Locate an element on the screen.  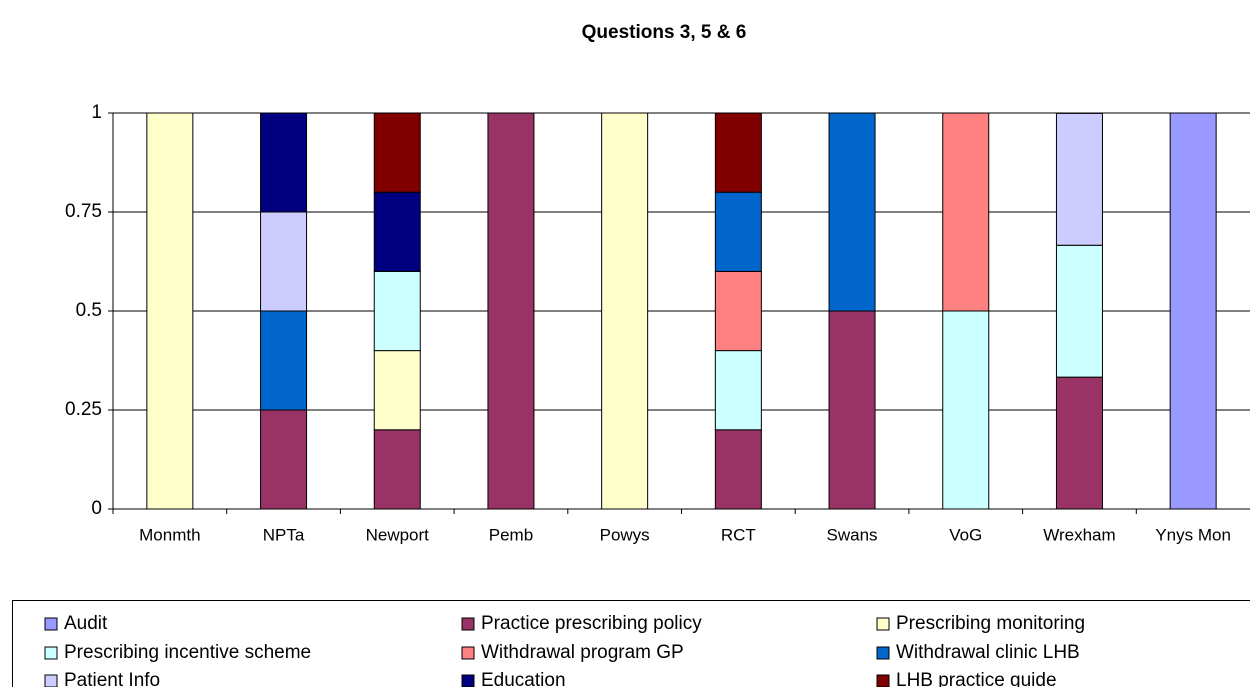
x-tick-label: Swans is located at coordinates (852, 534).